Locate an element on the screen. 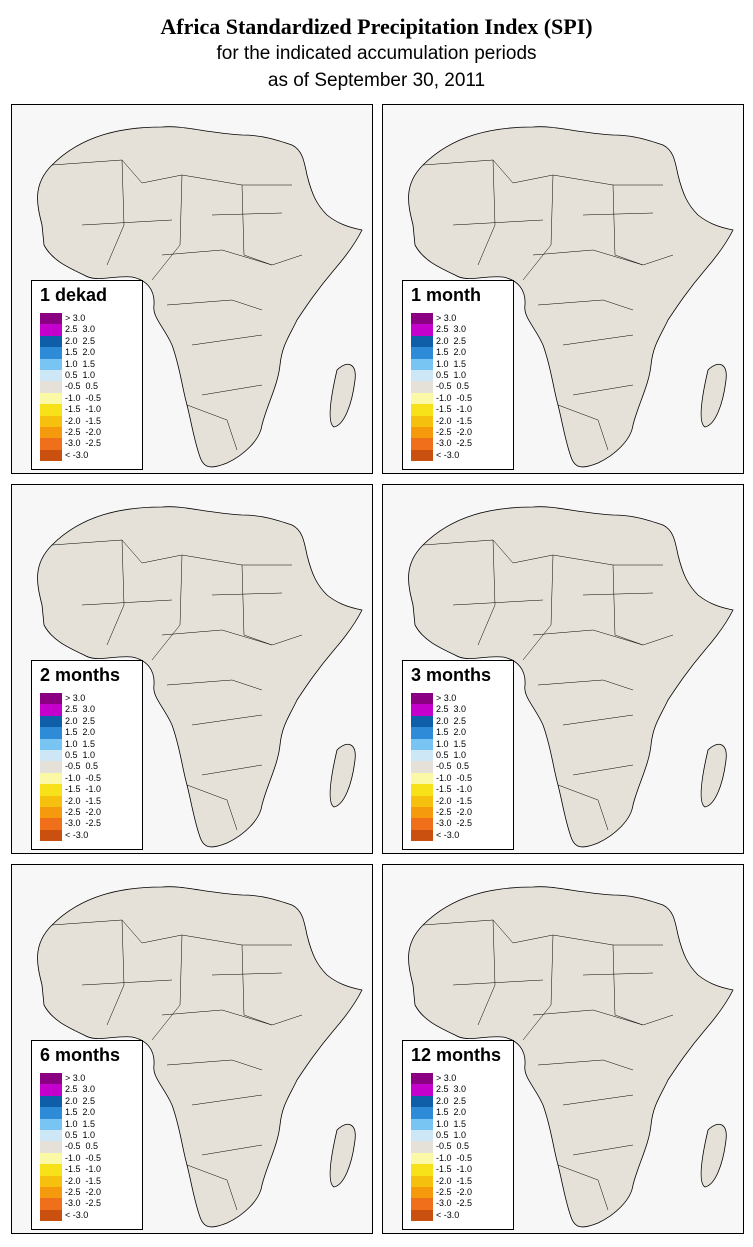  accumulation-period-title: 1 dekad is located at coordinates (74, 295).